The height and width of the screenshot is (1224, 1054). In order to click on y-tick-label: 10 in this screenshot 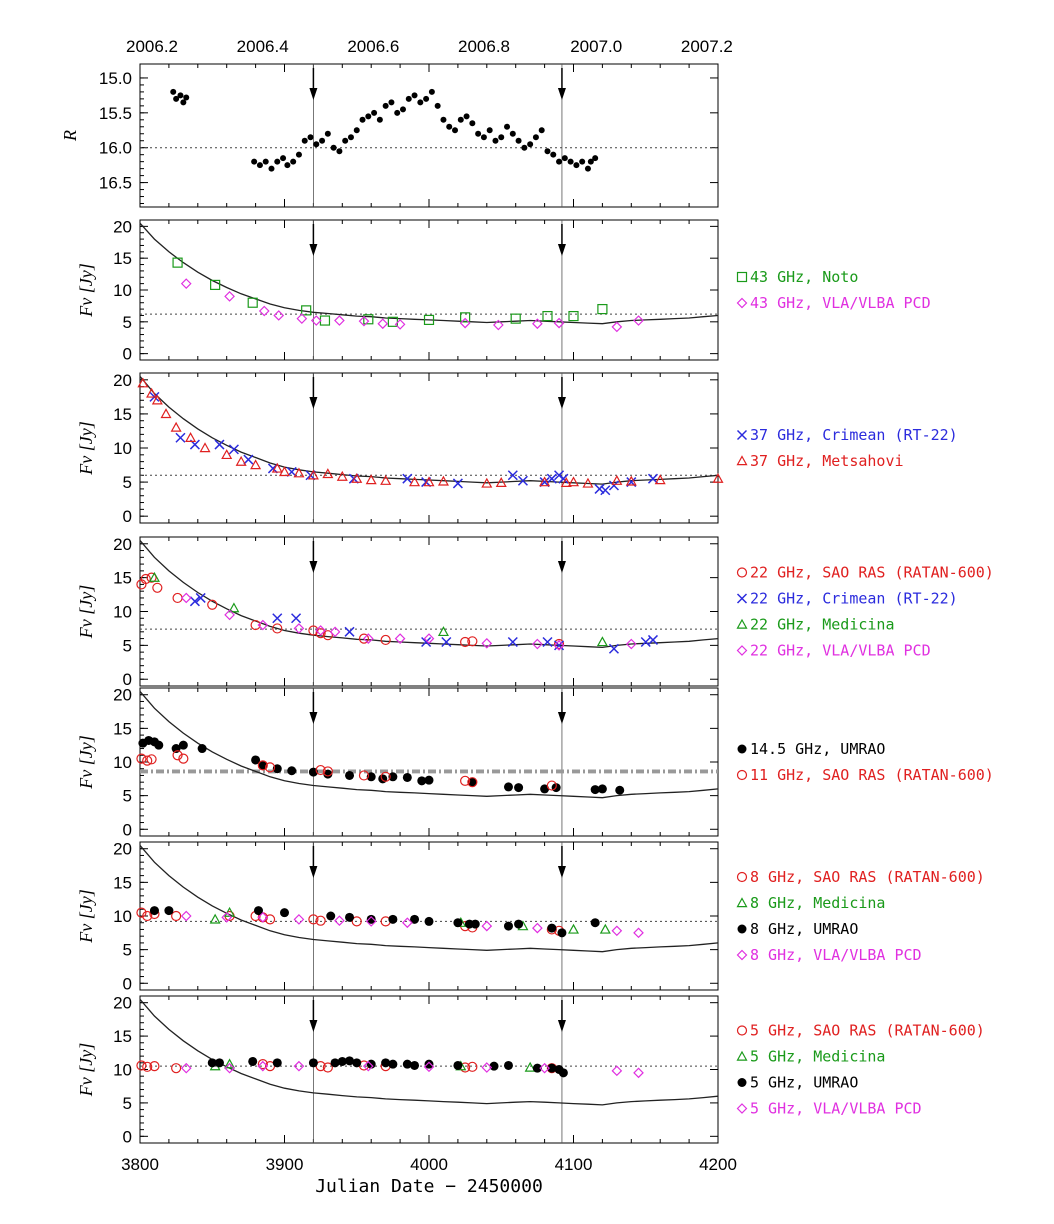, I will do `click(122, 448)`.